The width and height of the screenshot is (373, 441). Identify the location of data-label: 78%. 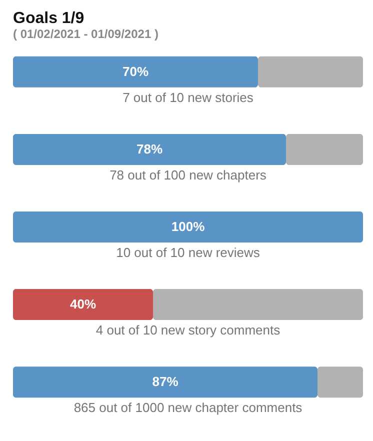
(149, 148).